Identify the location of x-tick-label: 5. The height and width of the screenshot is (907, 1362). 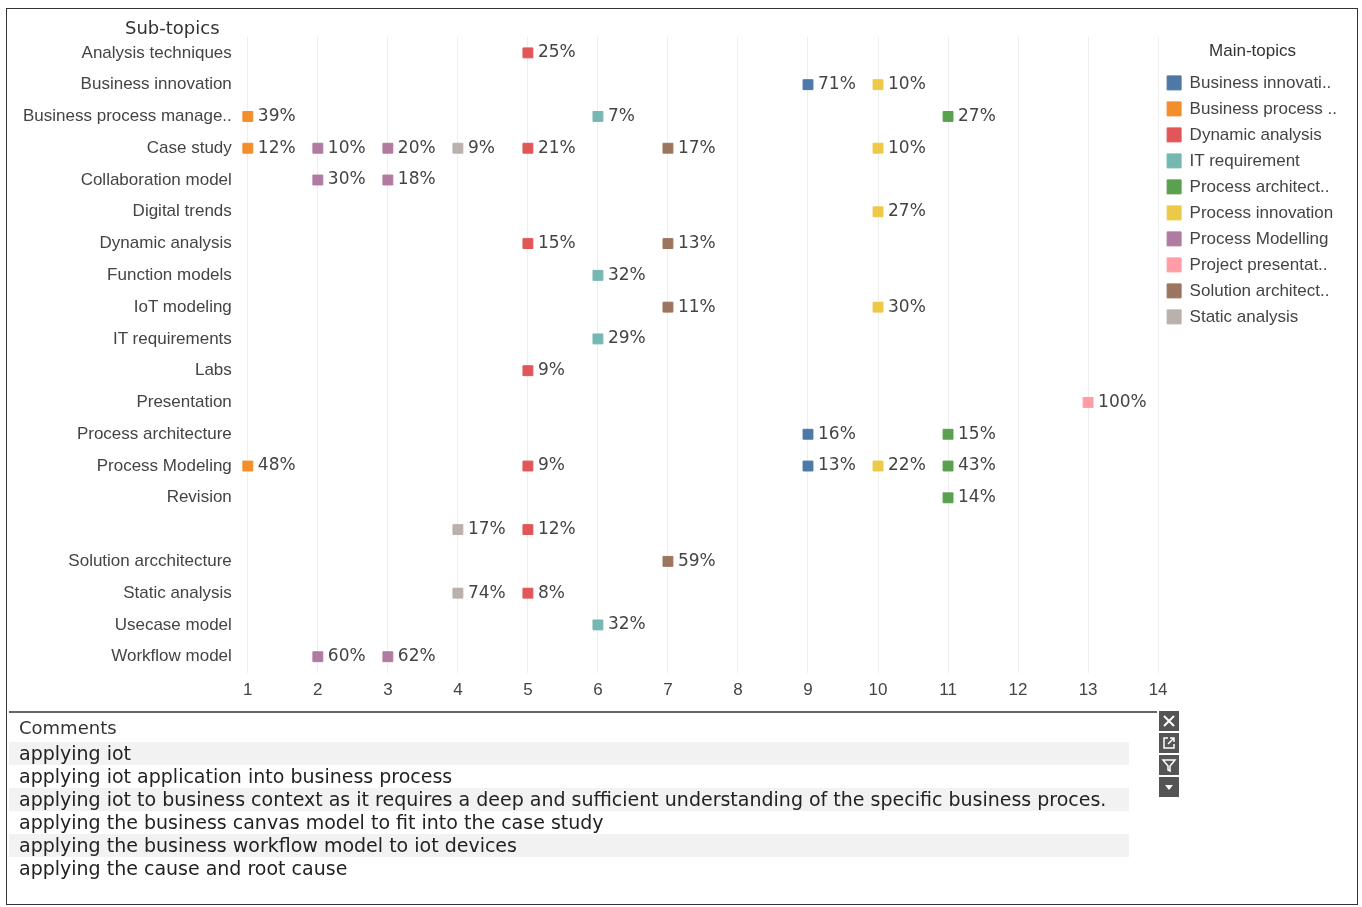
(528, 690).